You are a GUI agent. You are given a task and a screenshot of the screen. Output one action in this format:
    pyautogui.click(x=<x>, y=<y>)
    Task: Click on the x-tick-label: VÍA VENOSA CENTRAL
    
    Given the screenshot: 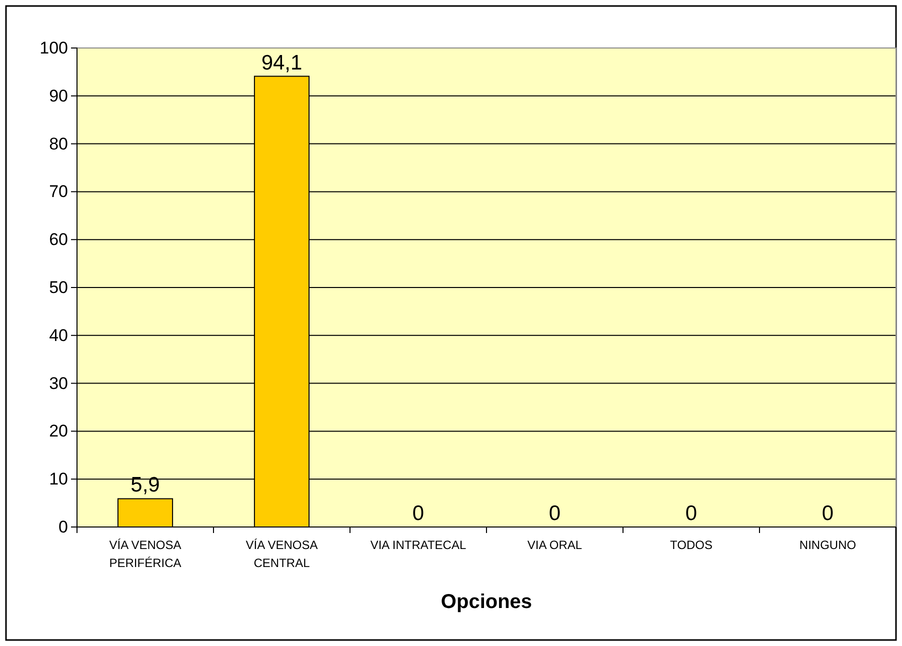 What is the action you would take?
    pyautogui.click(x=282, y=554)
    